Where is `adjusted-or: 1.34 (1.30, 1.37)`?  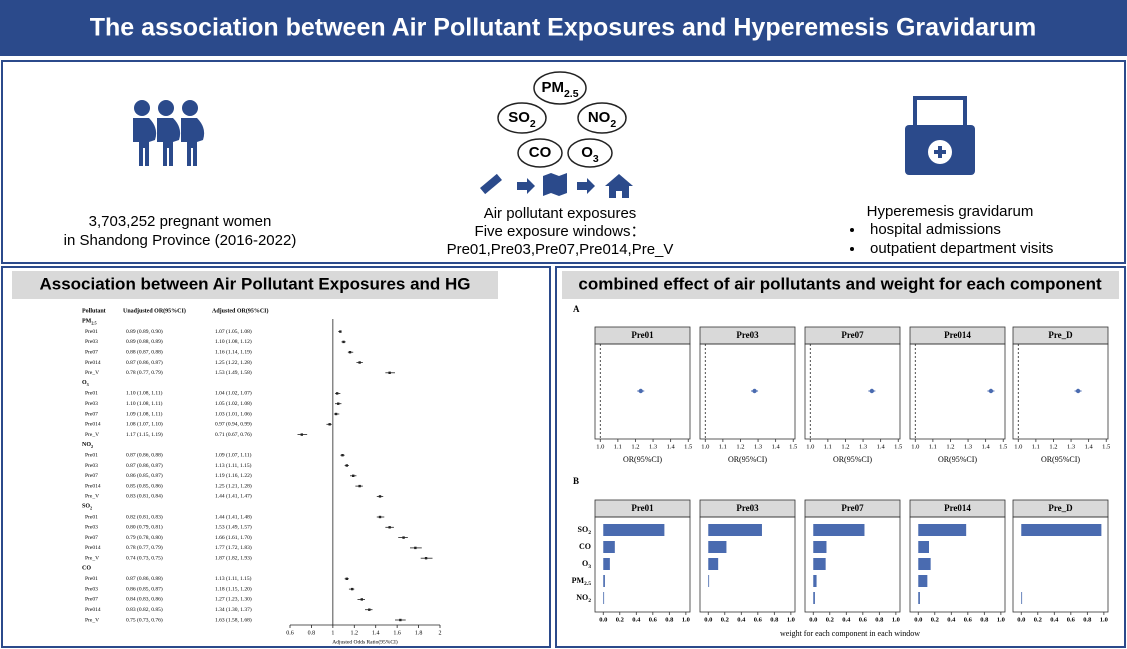 adjusted-or: 1.34 (1.30, 1.37) is located at coordinates (233, 609).